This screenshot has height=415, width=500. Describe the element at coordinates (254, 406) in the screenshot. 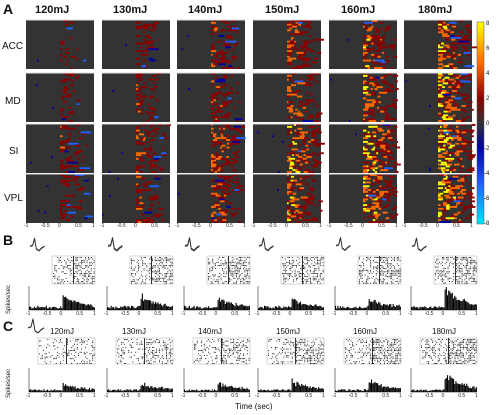

I see `time-axis-label: Time (sec)` at that location.